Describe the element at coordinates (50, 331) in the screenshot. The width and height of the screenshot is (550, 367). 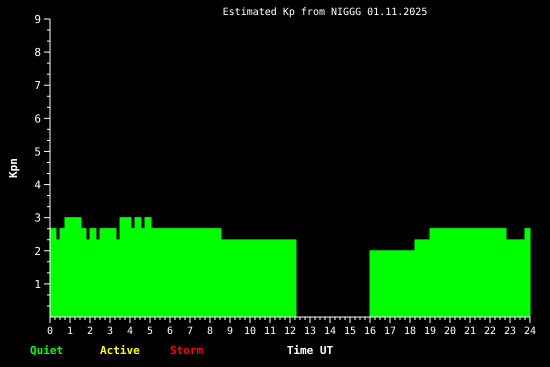
I see `x-tick-label: 0` at that location.